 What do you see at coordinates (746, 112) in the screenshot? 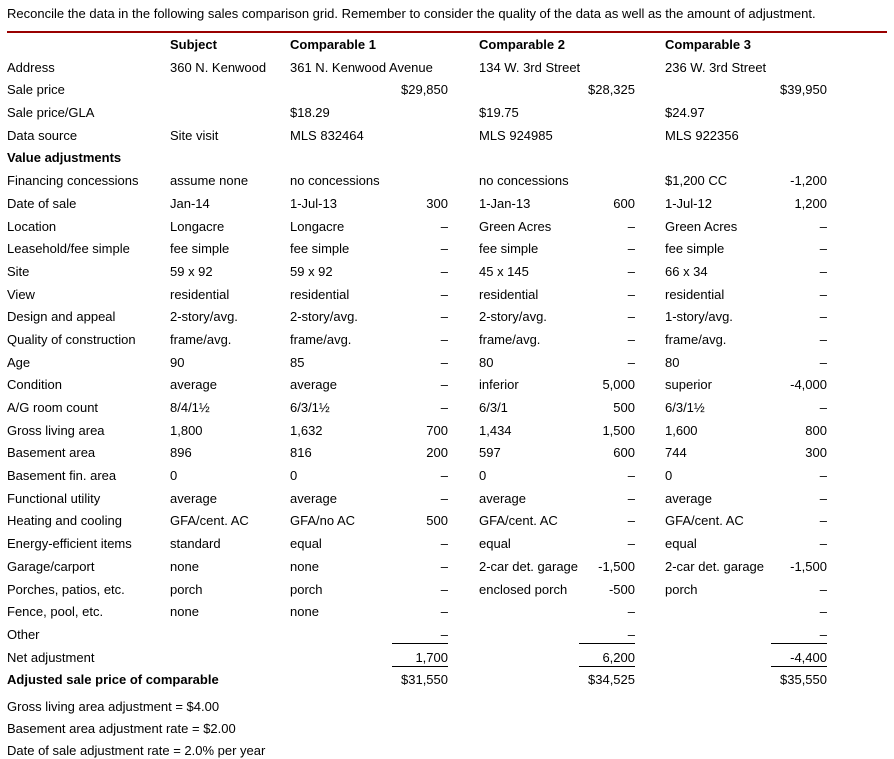
I see `comp3-cell: $24.97` at bounding box center [746, 112].